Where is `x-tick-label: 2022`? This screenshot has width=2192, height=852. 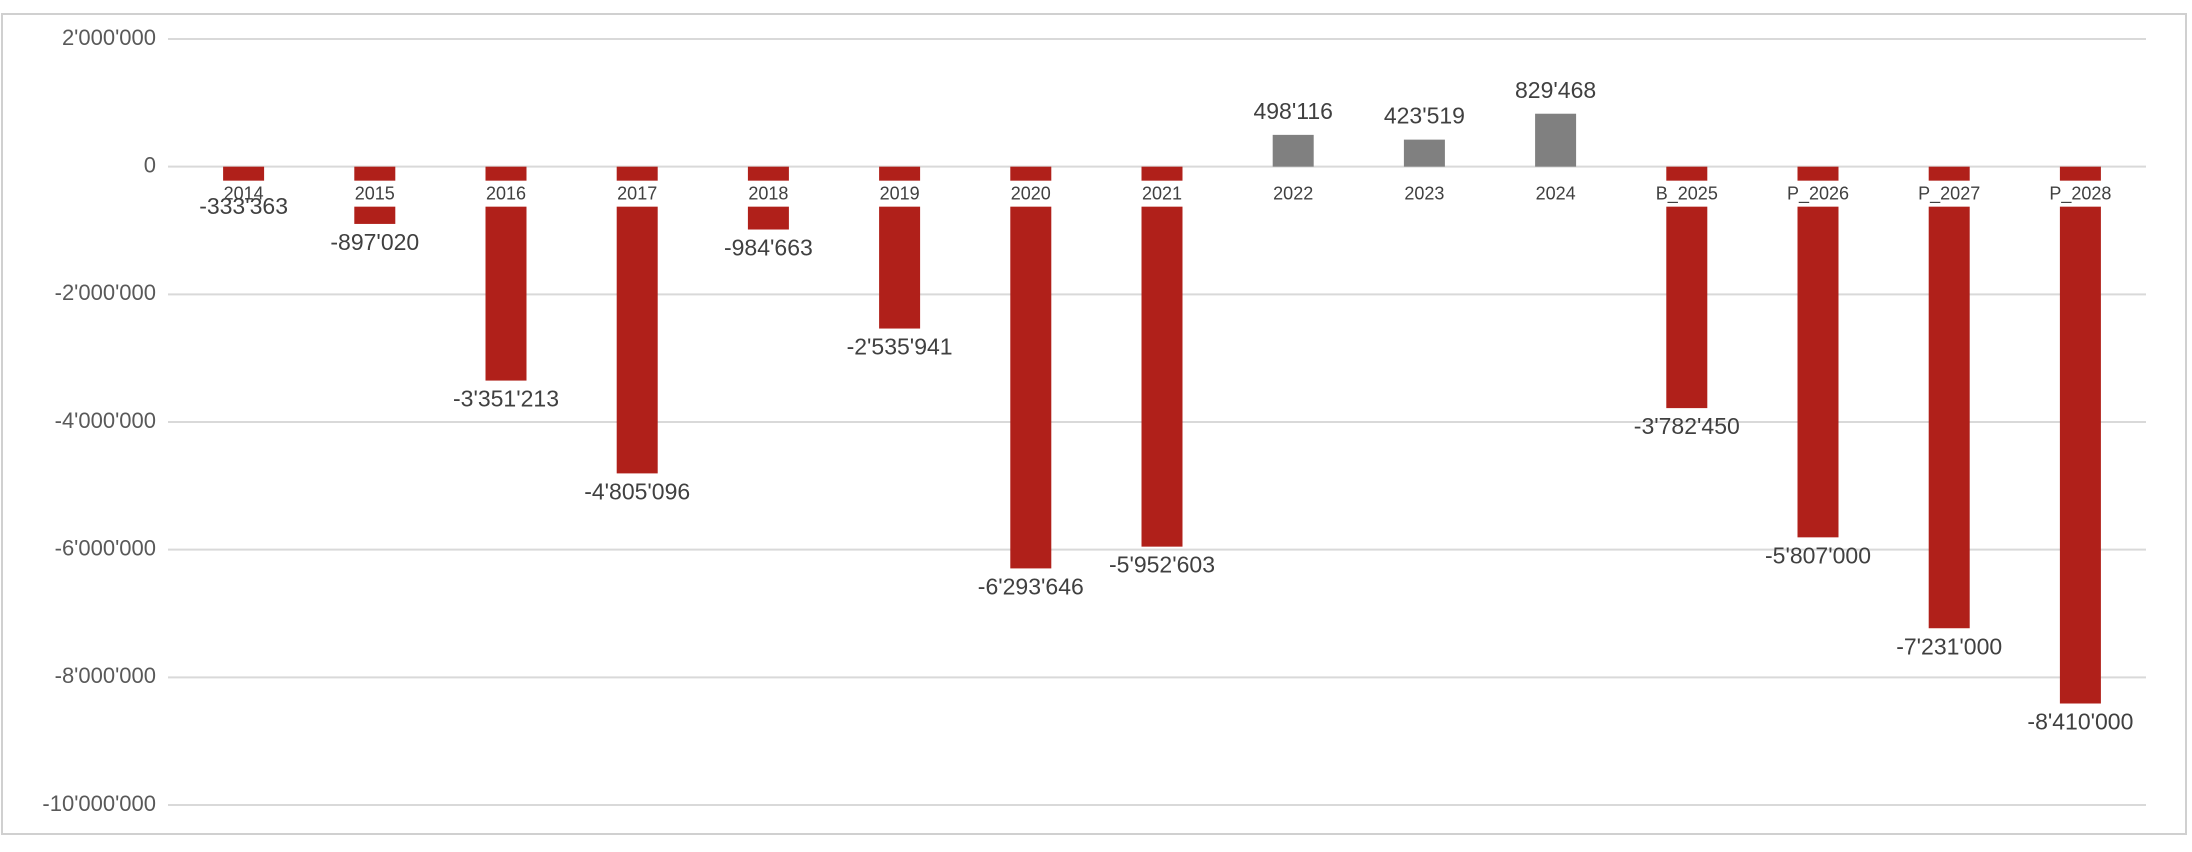 x-tick-label: 2022 is located at coordinates (1293, 193).